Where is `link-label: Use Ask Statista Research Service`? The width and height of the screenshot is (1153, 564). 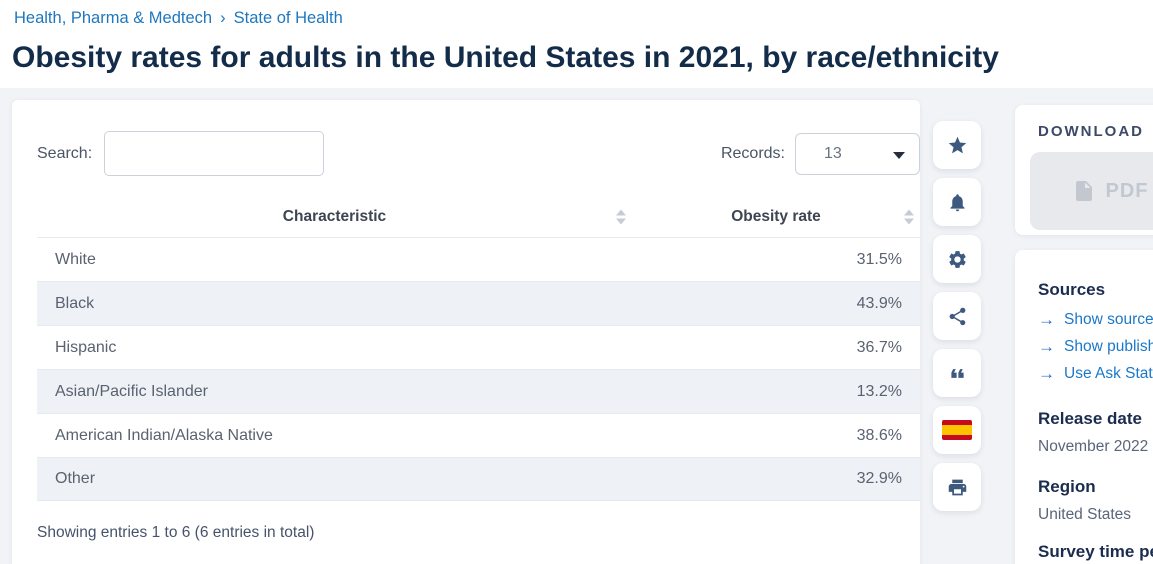
link-label: Use Ask Statista Research Service is located at coordinates (1108, 373).